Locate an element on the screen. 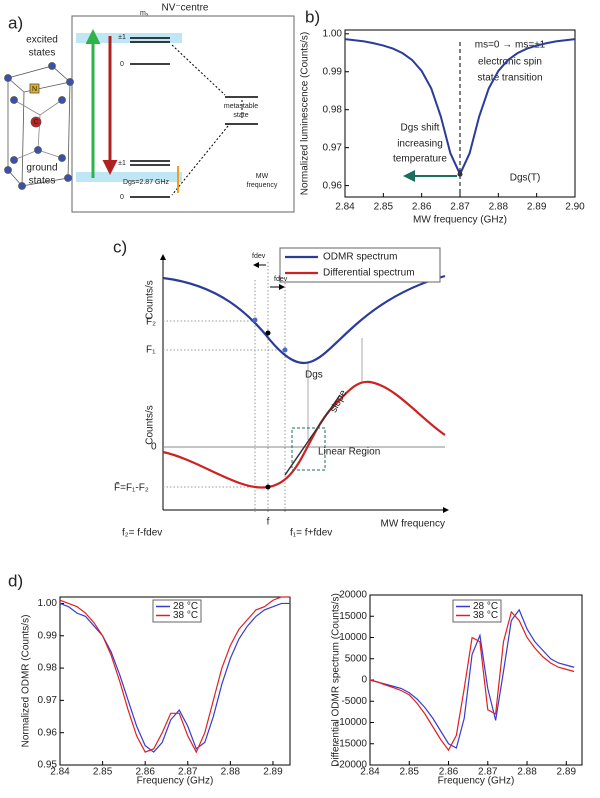  panel-label: d) is located at coordinates (15, 580).